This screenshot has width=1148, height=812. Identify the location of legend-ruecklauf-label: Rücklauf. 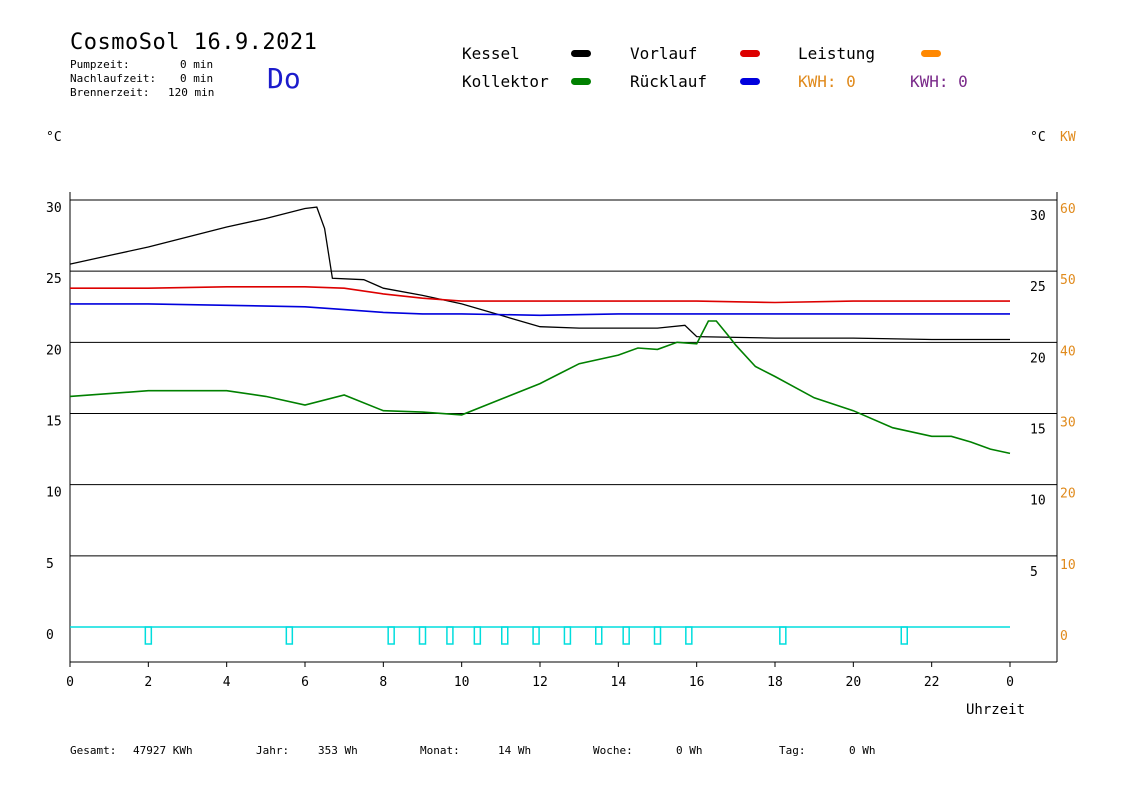
(669, 81).